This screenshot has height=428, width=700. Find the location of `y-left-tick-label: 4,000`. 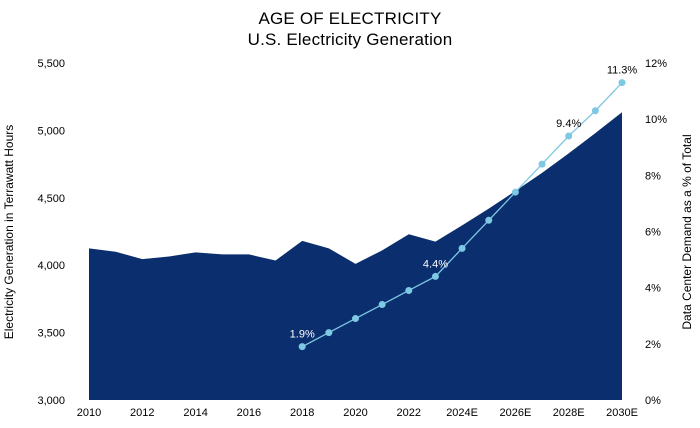

y-left-tick-label: 4,000 is located at coordinates (51, 266).